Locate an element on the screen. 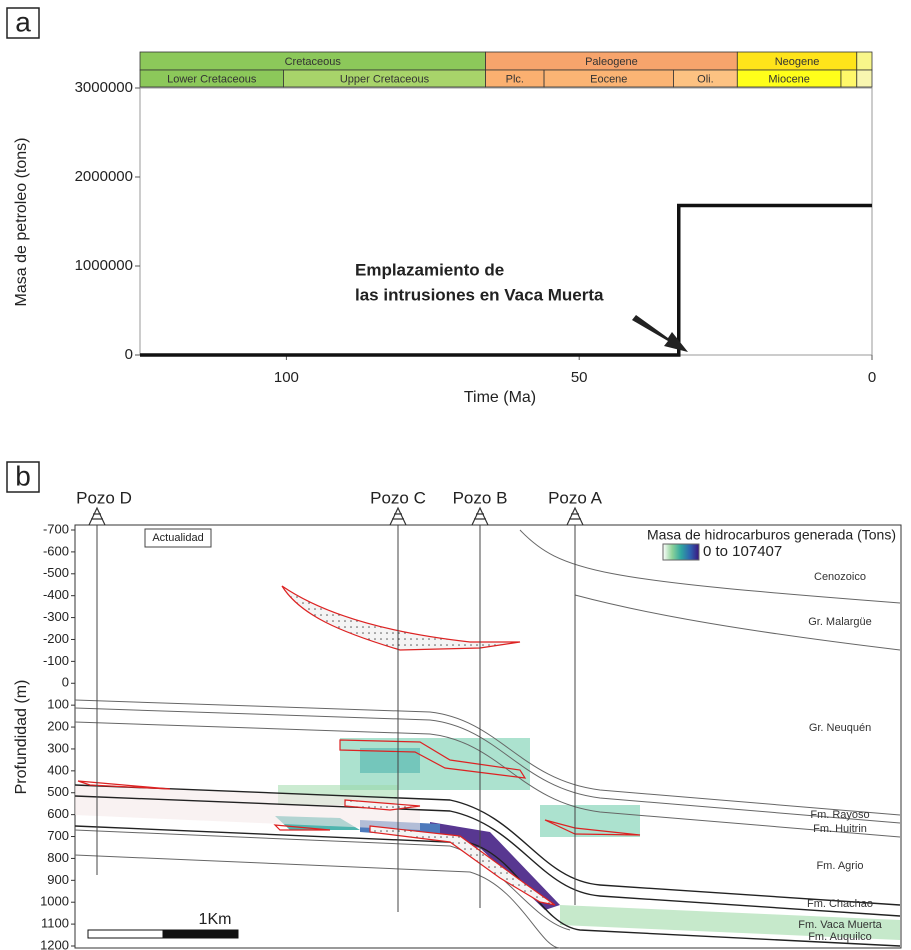 The width and height of the screenshot is (911, 950). legend-range: 0 to 107407 is located at coordinates (742, 551).